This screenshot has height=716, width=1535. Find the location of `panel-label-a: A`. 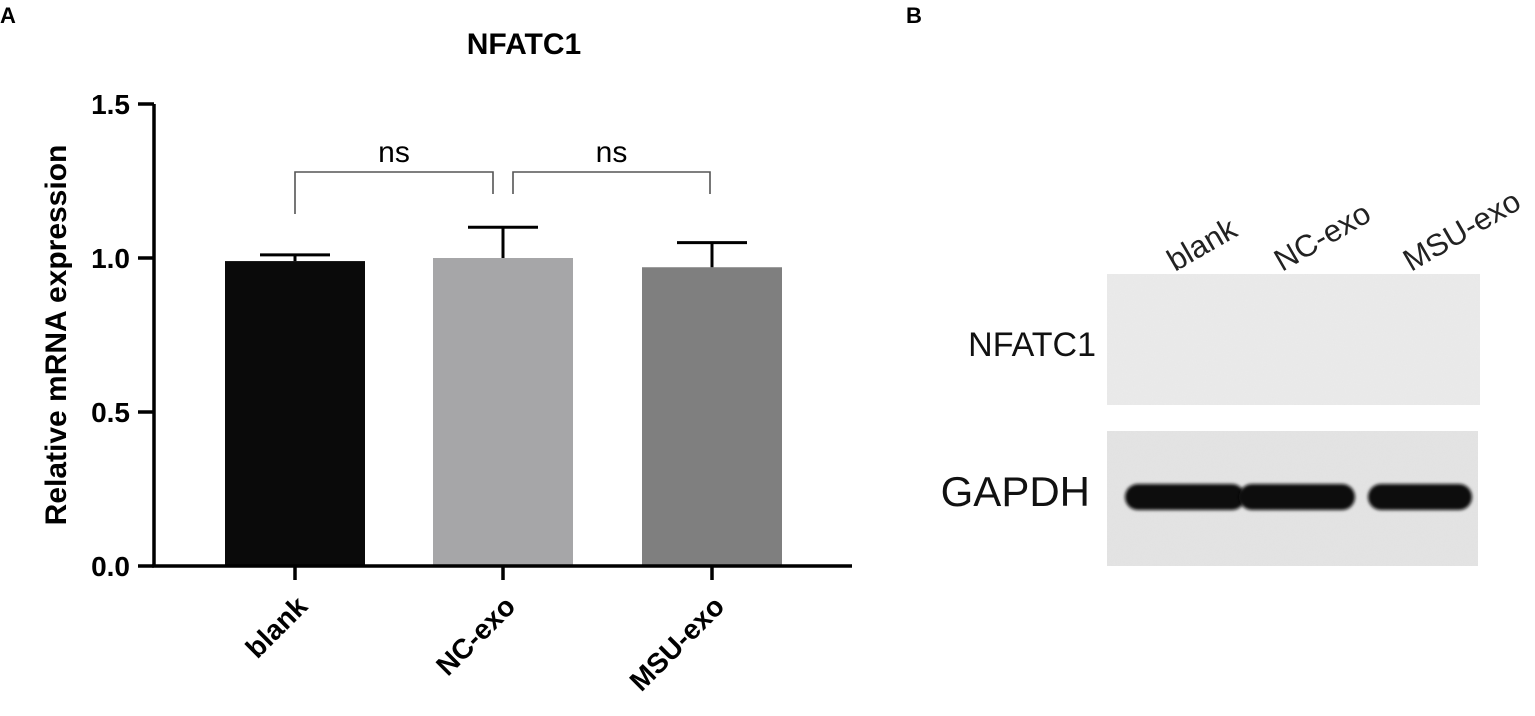

panel-label-a: A is located at coordinates (8, 15).